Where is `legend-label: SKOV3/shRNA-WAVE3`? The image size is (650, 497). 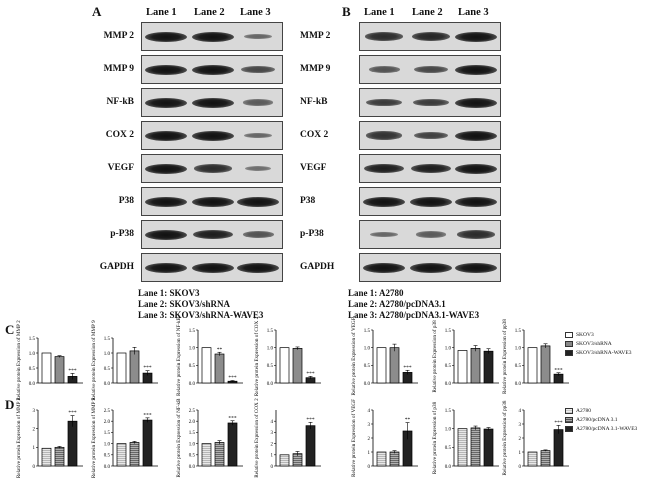
legend-label: SKOV3/shRNA-WAVE3 is located at coordinates (604, 352).